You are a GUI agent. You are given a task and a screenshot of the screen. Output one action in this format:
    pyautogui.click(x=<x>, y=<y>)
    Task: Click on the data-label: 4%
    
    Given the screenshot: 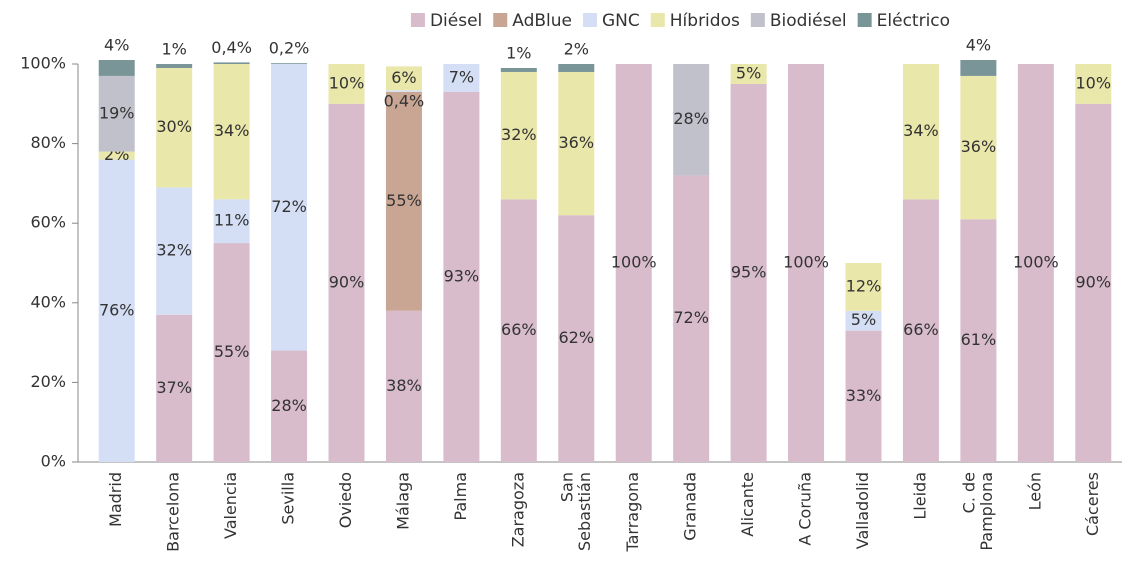 What is the action you would take?
    pyautogui.click(x=116, y=45)
    